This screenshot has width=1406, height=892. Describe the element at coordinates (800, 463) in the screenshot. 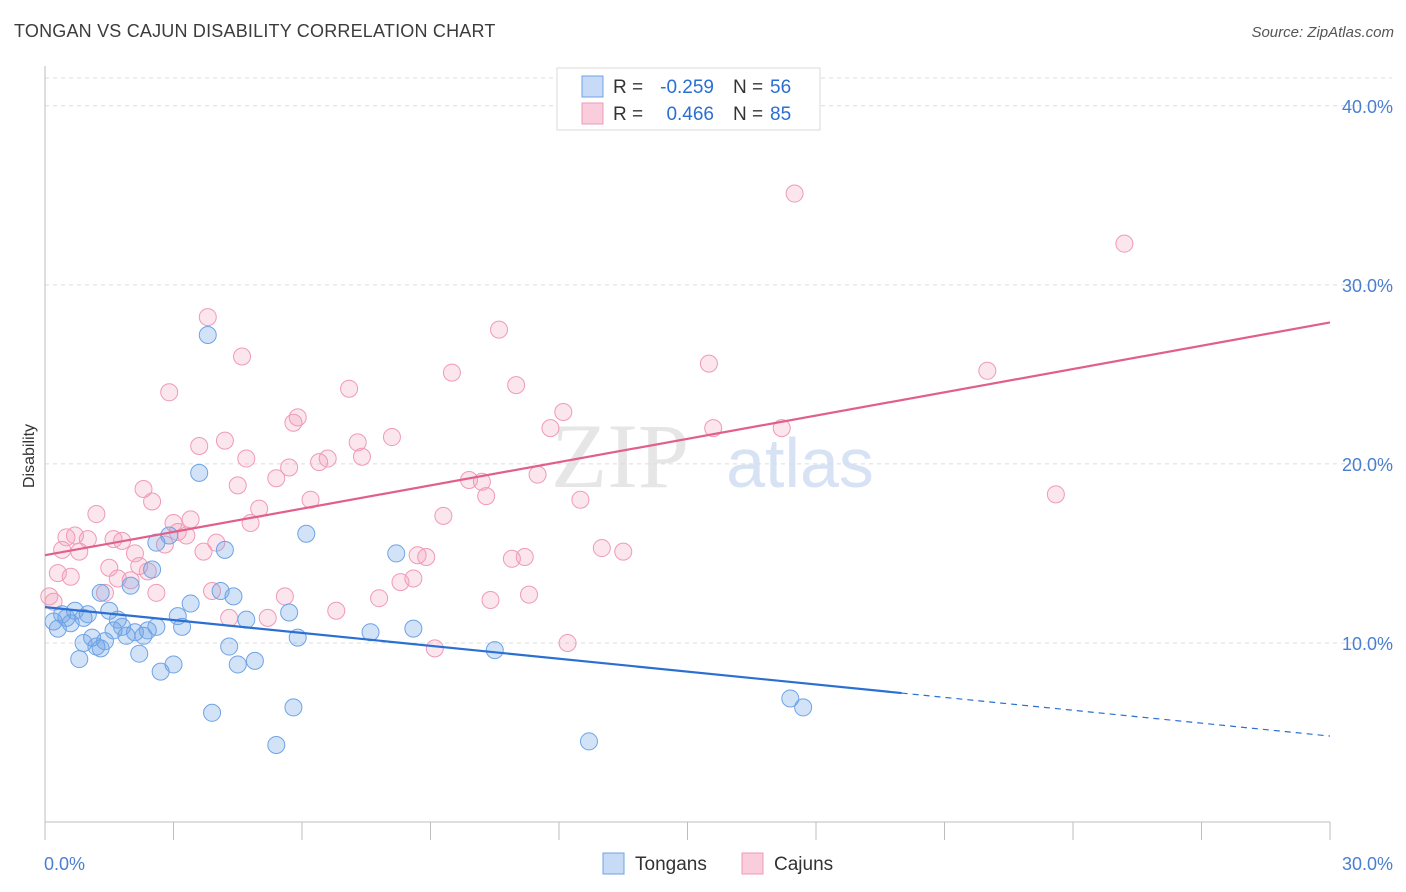

I see `watermark-atlas: atlas` at that location.